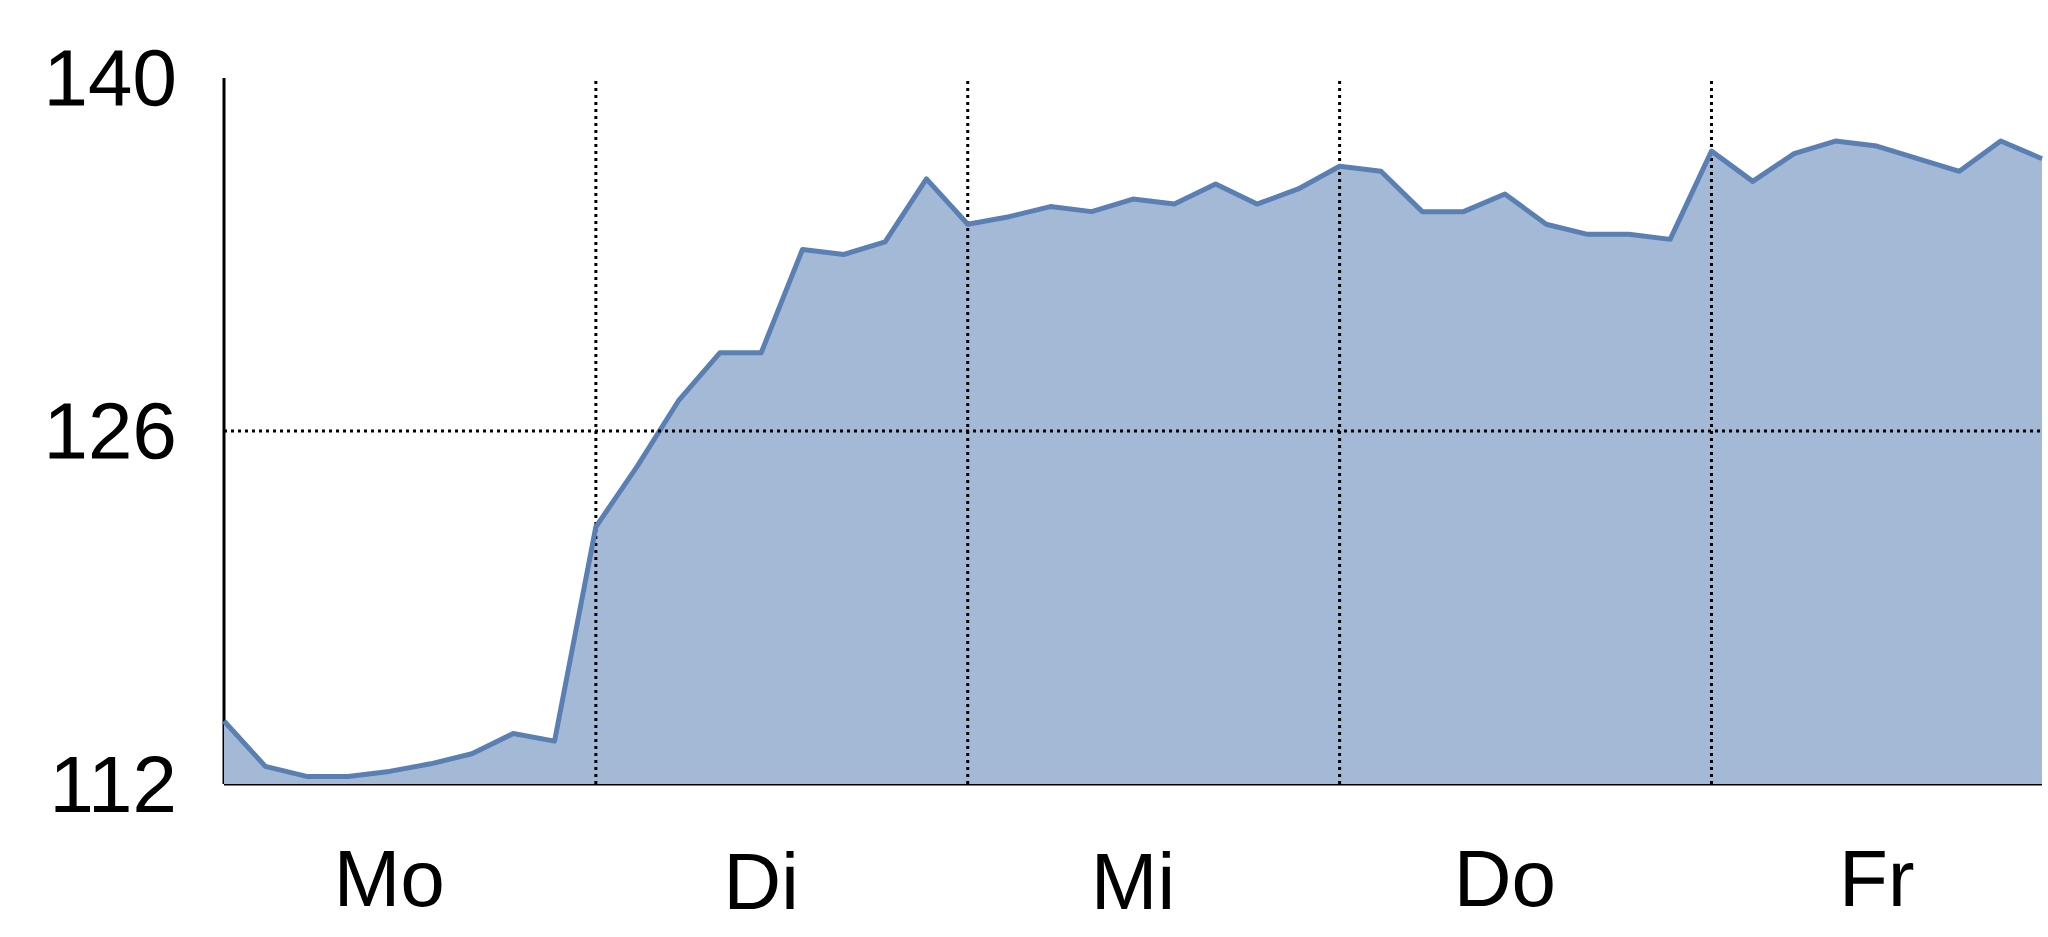  I want to click on x-tick-label: Mo, so click(391, 879).